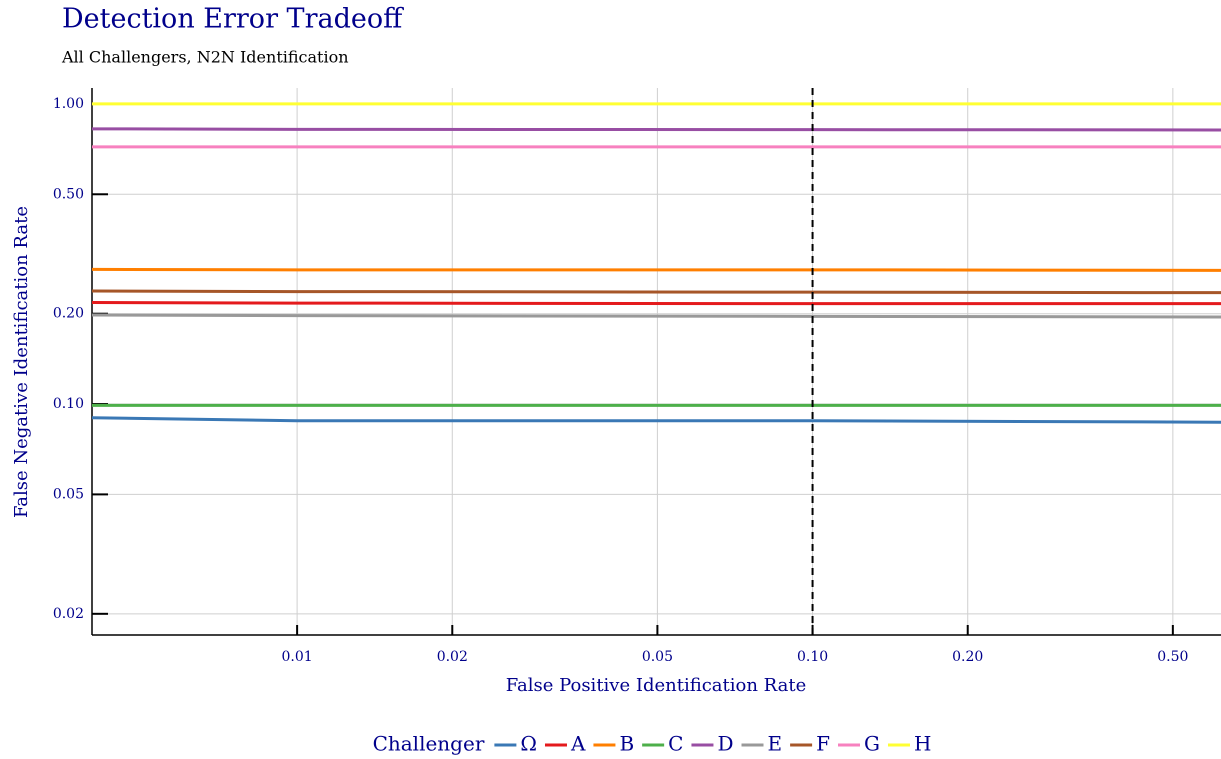 This screenshot has height=759, width=1221. I want to click on legend-title: Challenger, so click(429, 744).